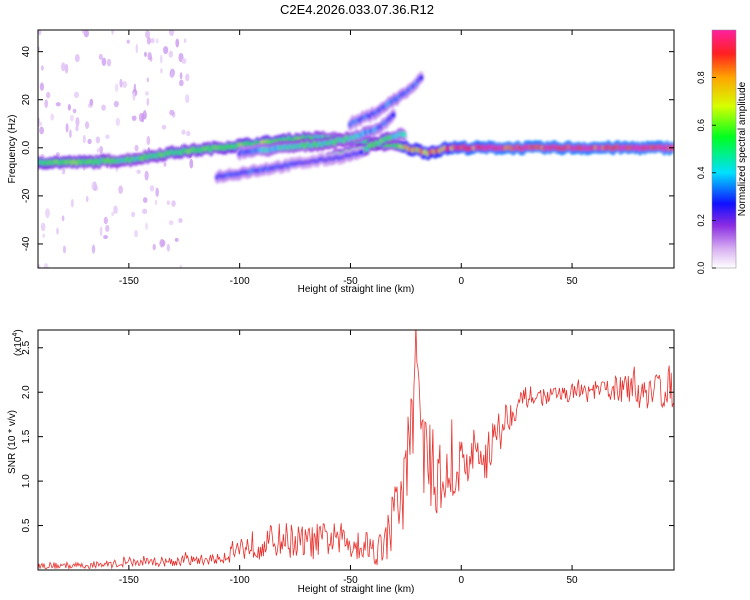  I want to click on snr-x-label: Height of straight line (km), so click(356, 589).